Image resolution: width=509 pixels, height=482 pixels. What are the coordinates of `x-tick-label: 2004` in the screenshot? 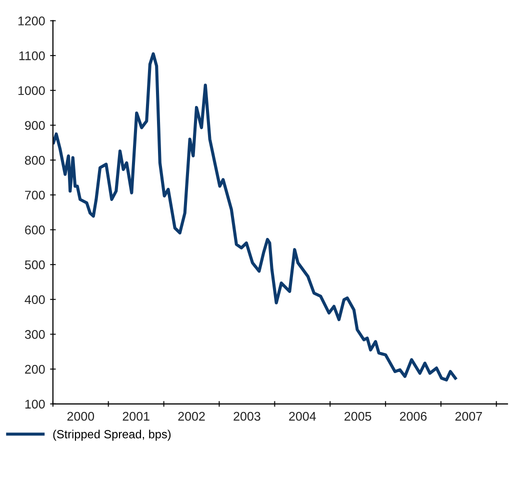 It's located at (302, 416).